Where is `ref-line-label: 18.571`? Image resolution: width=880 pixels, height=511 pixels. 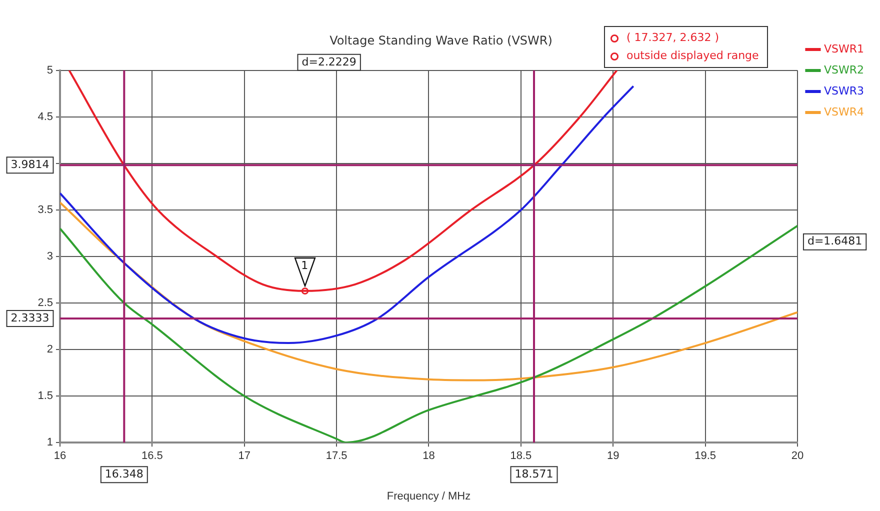 ref-line-label: 18.571 is located at coordinates (534, 473).